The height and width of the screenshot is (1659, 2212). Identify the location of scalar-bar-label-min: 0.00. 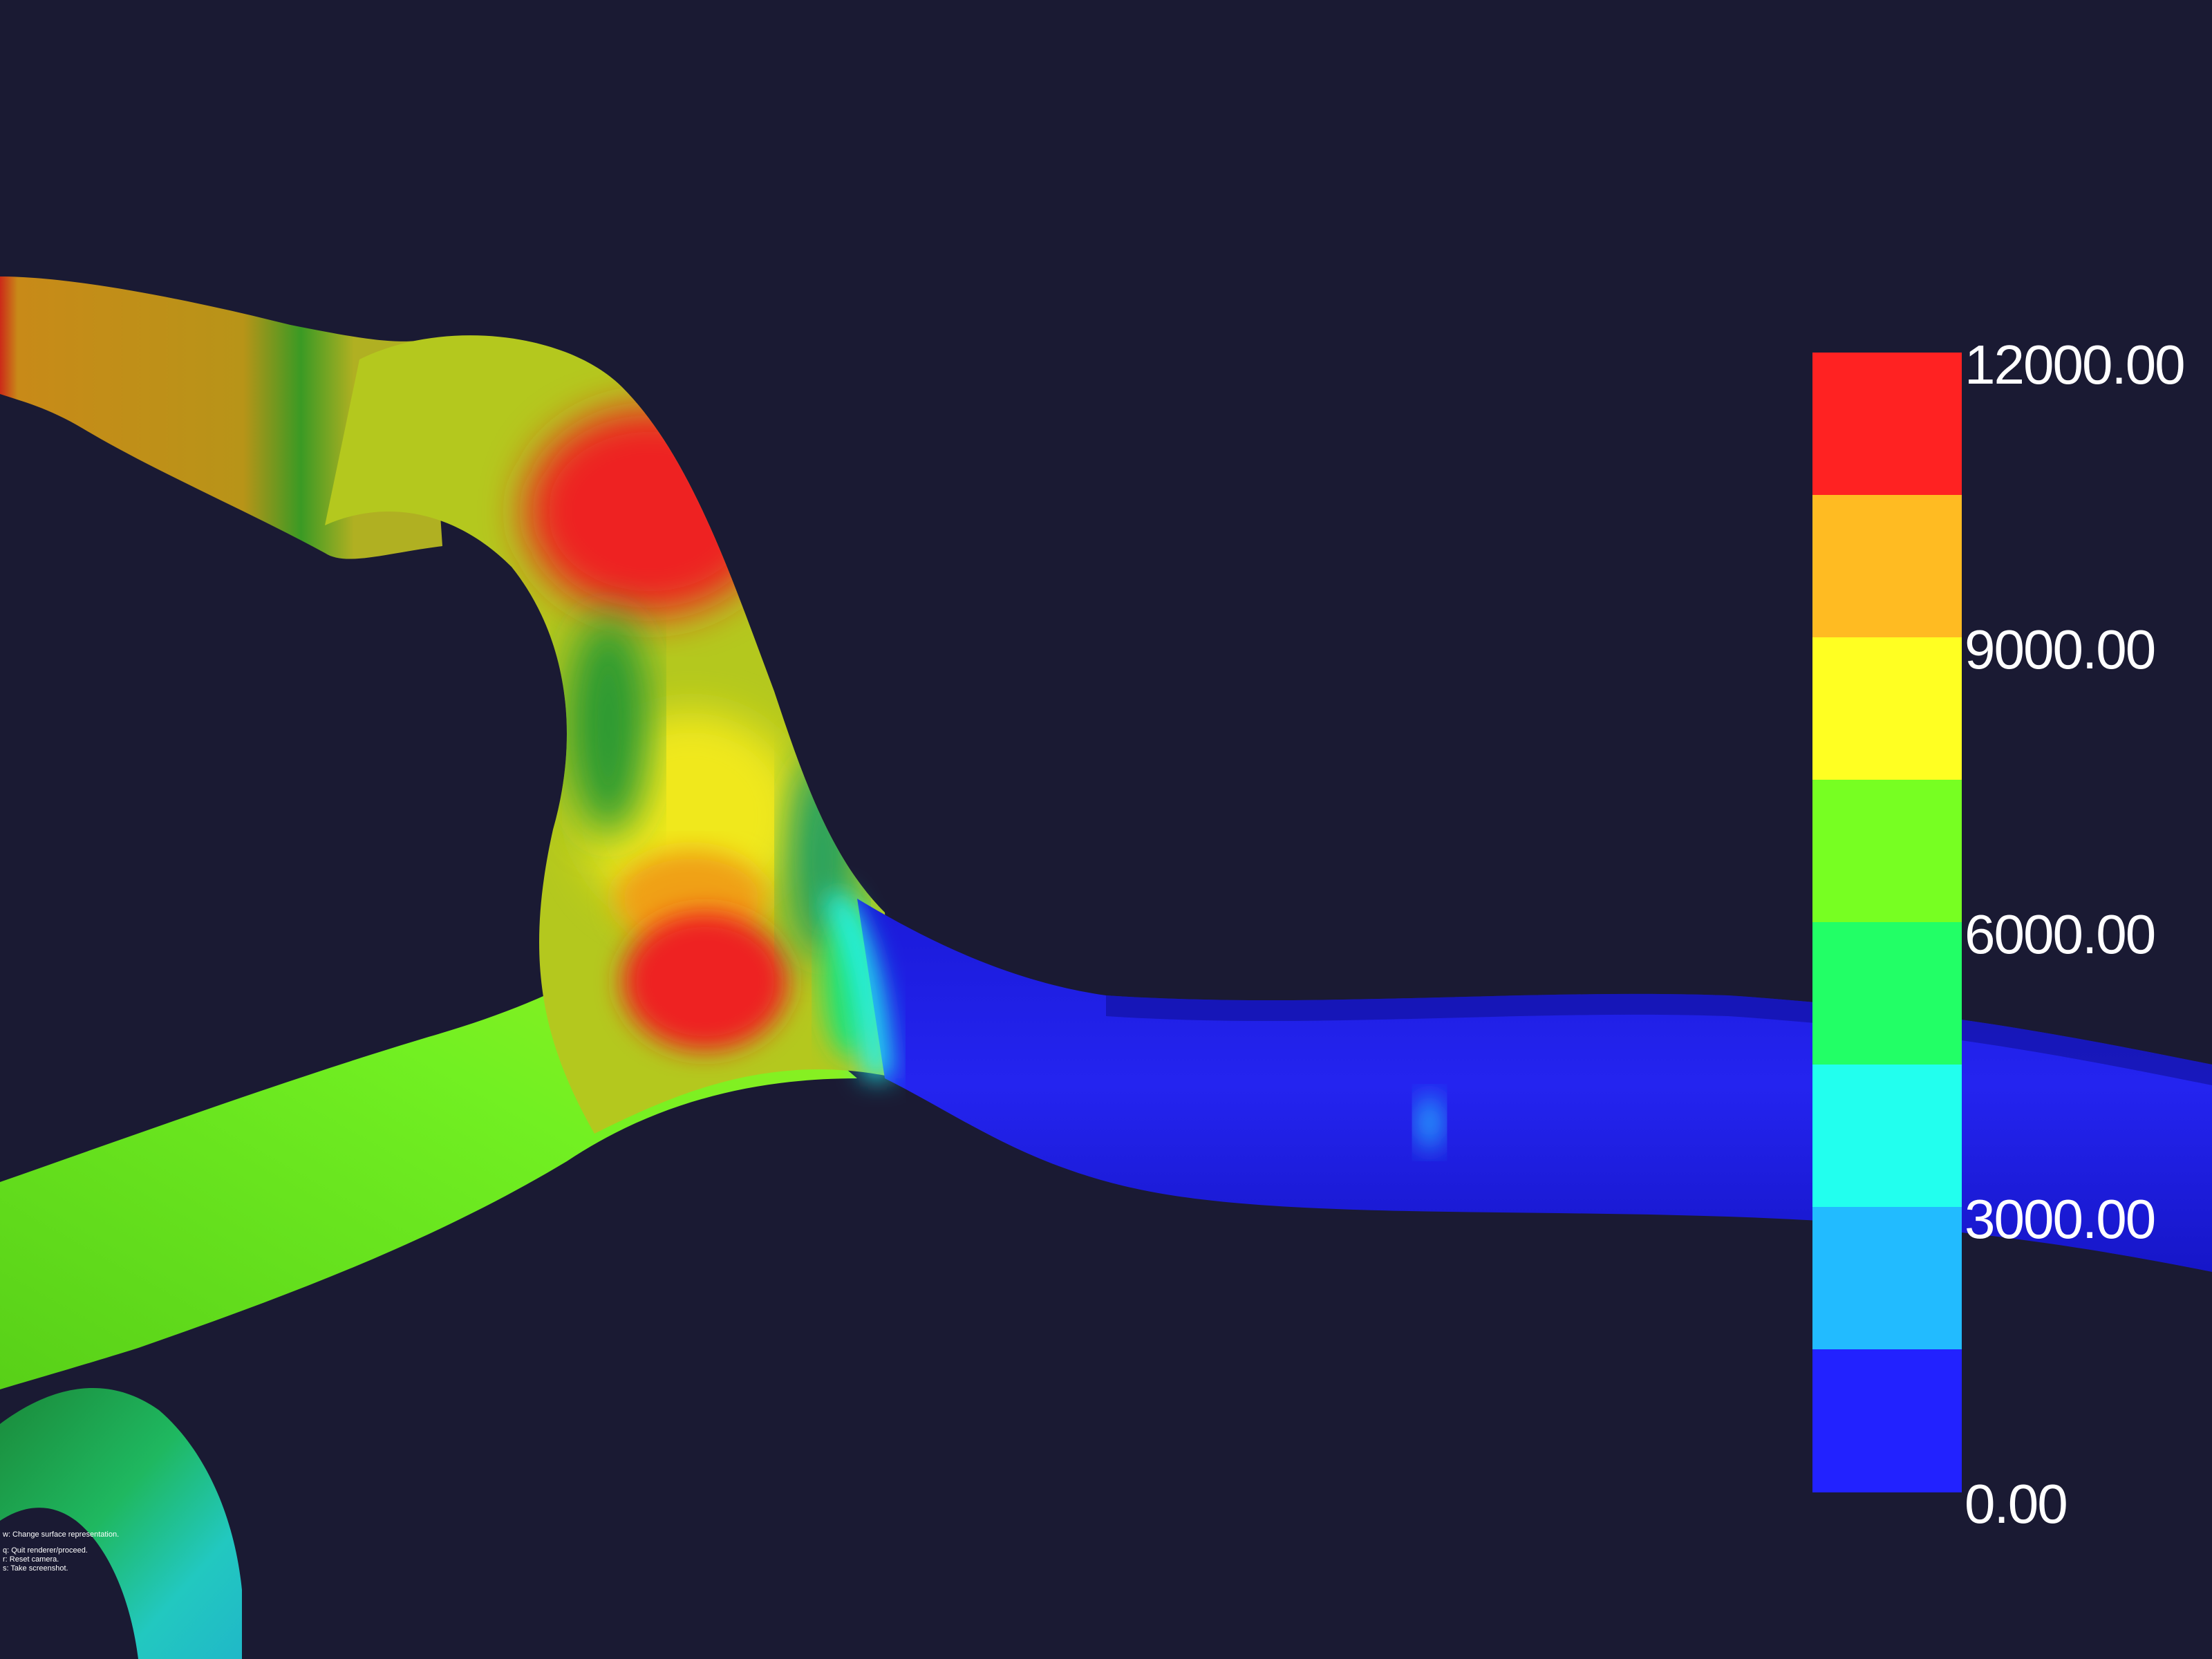
(2017, 1504).